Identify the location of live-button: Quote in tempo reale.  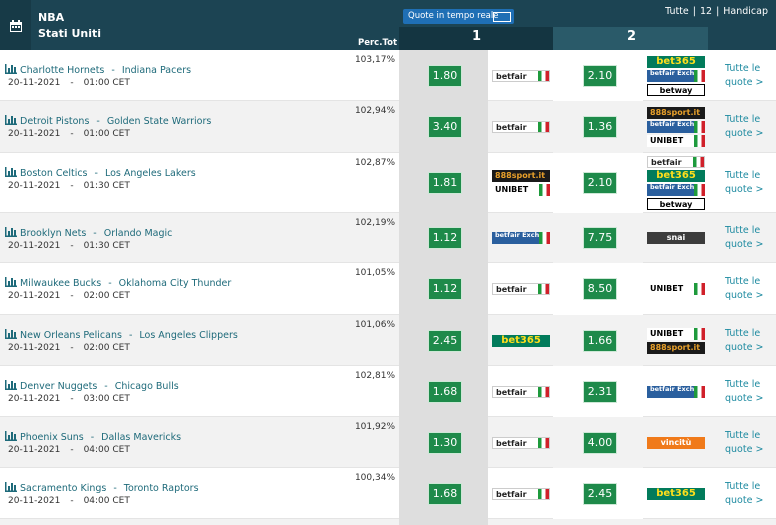
(458, 16).